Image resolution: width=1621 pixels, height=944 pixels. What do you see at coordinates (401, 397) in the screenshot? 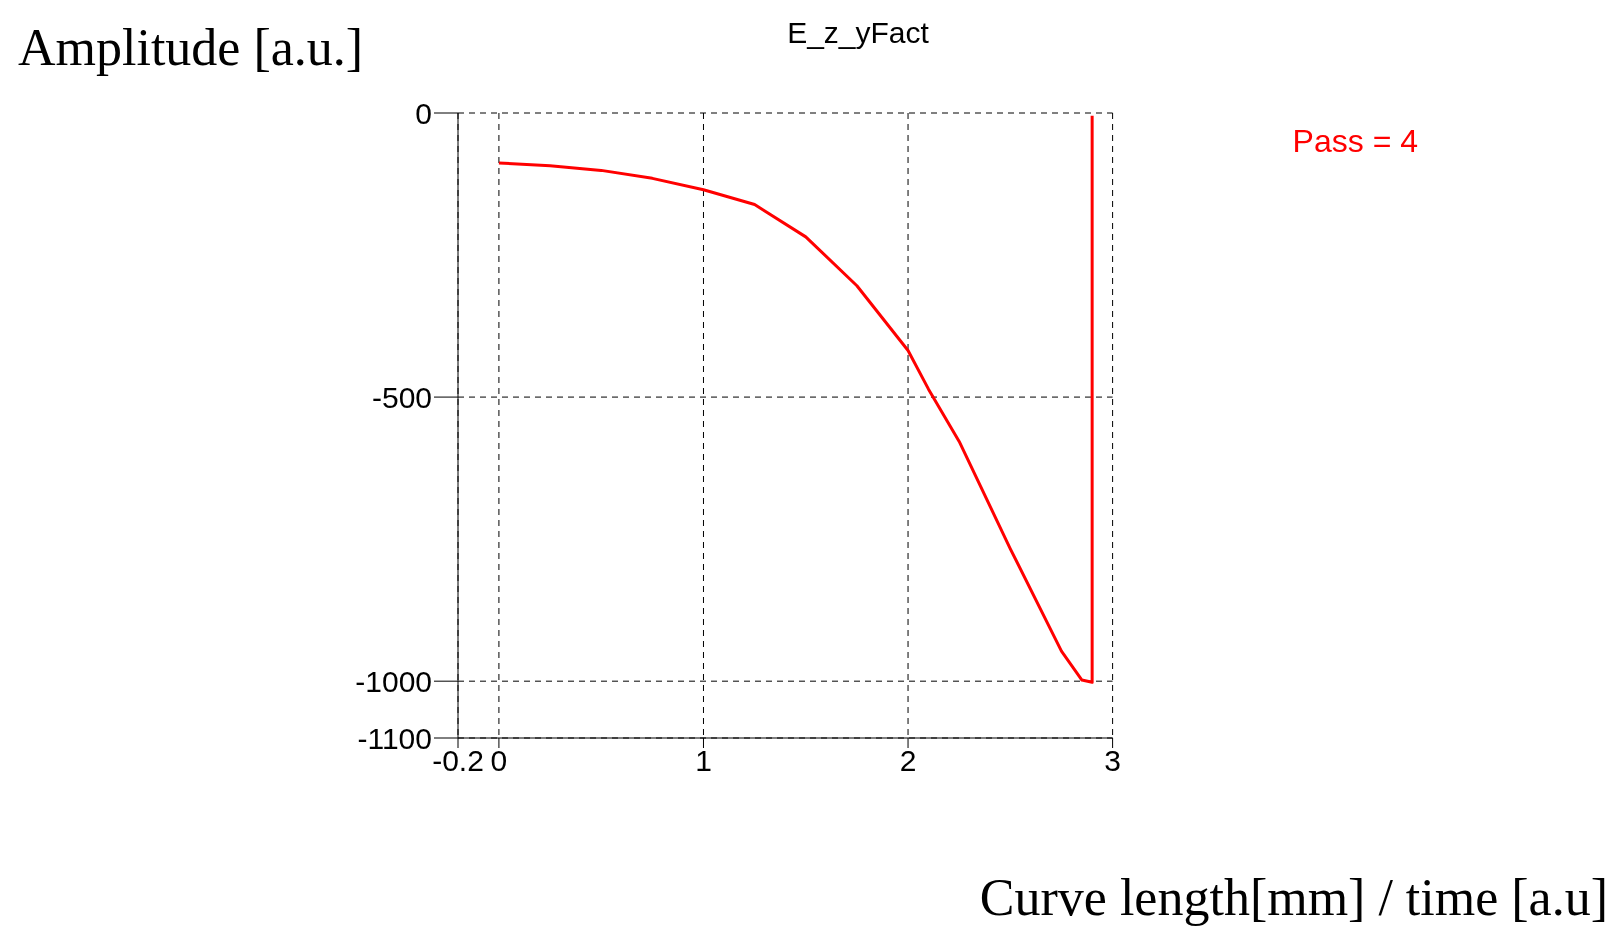
I see `y-tick-label: -500` at bounding box center [401, 397].